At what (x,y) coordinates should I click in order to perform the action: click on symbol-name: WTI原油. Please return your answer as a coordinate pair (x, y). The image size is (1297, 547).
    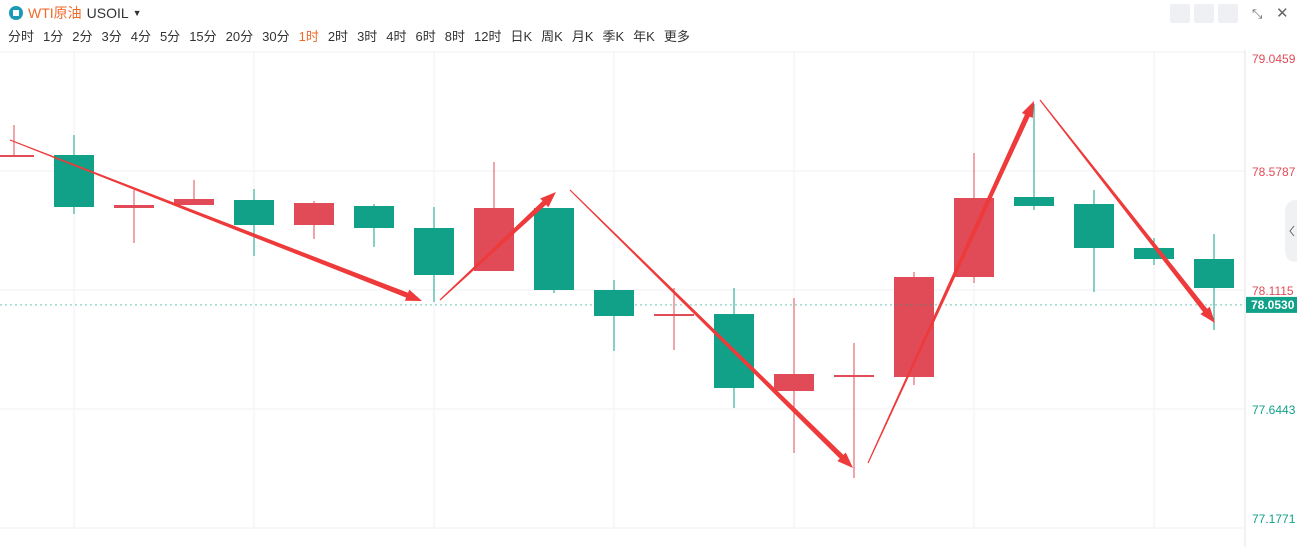
    Looking at the image, I should click on (55, 13).